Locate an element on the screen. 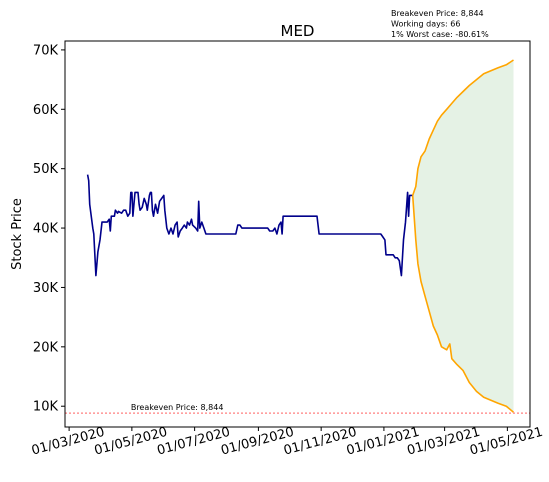  y-tick-label: 50K is located at coordinates (46, 169).